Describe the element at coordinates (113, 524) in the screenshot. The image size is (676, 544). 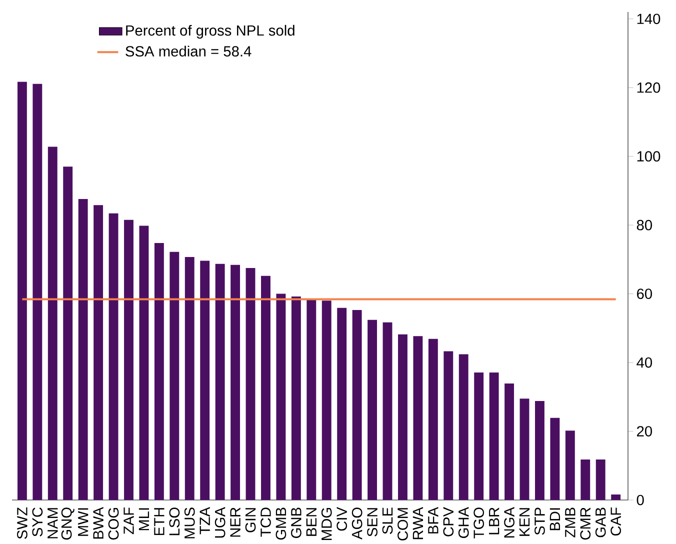
I see `x-tick-label: COG` at that location.